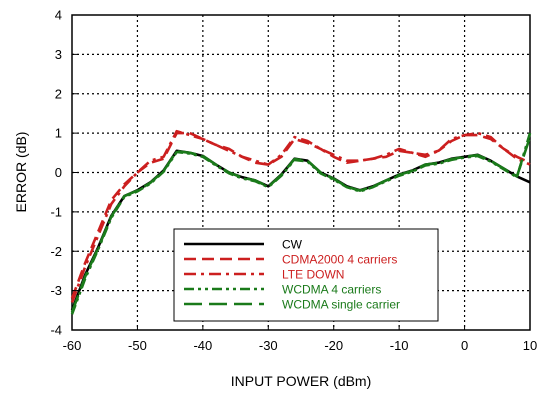 Image resolution: width=546 pixels, height=396 pixels. I want to click on y-tick-label: -2, so click(56, 251).